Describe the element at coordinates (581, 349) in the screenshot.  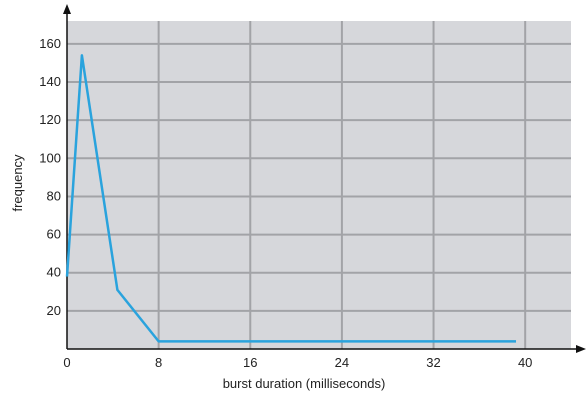
I see `x-axis-arrow` at that location.